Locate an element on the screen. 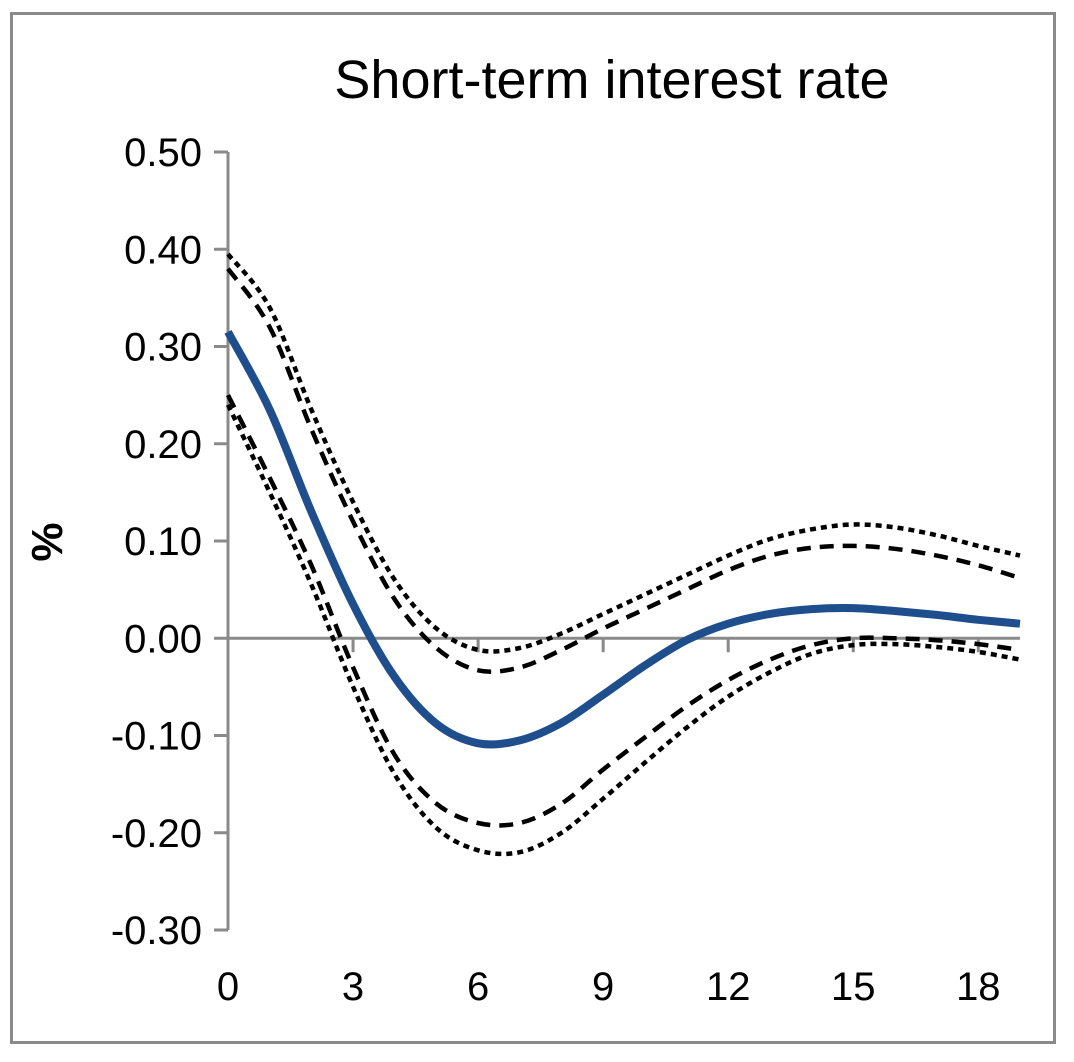 The image size is (1074, 1062). x-tick-label: 9 is located at coordinates (603, 987).